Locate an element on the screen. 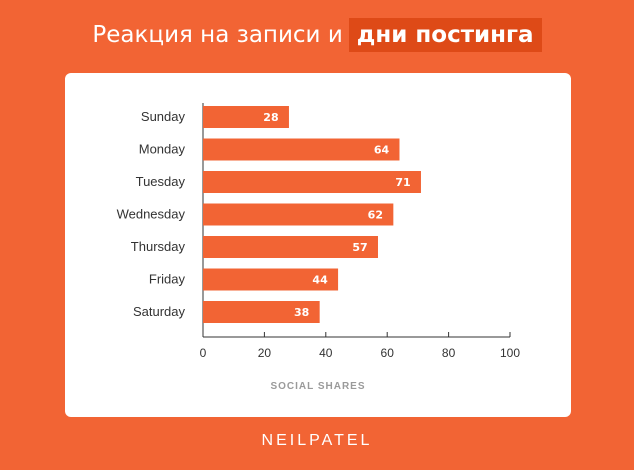 The image size is (634, 470). category-label-friday: Friday is located at coordinates (167, 279).